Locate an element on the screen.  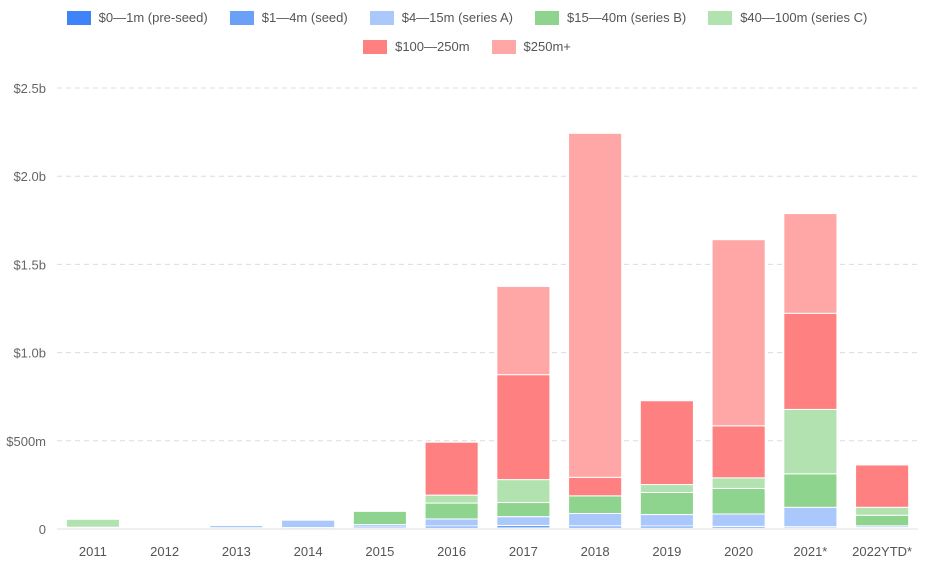
x-tick-label: 2022YTD* is located at coordinates (882, 551).